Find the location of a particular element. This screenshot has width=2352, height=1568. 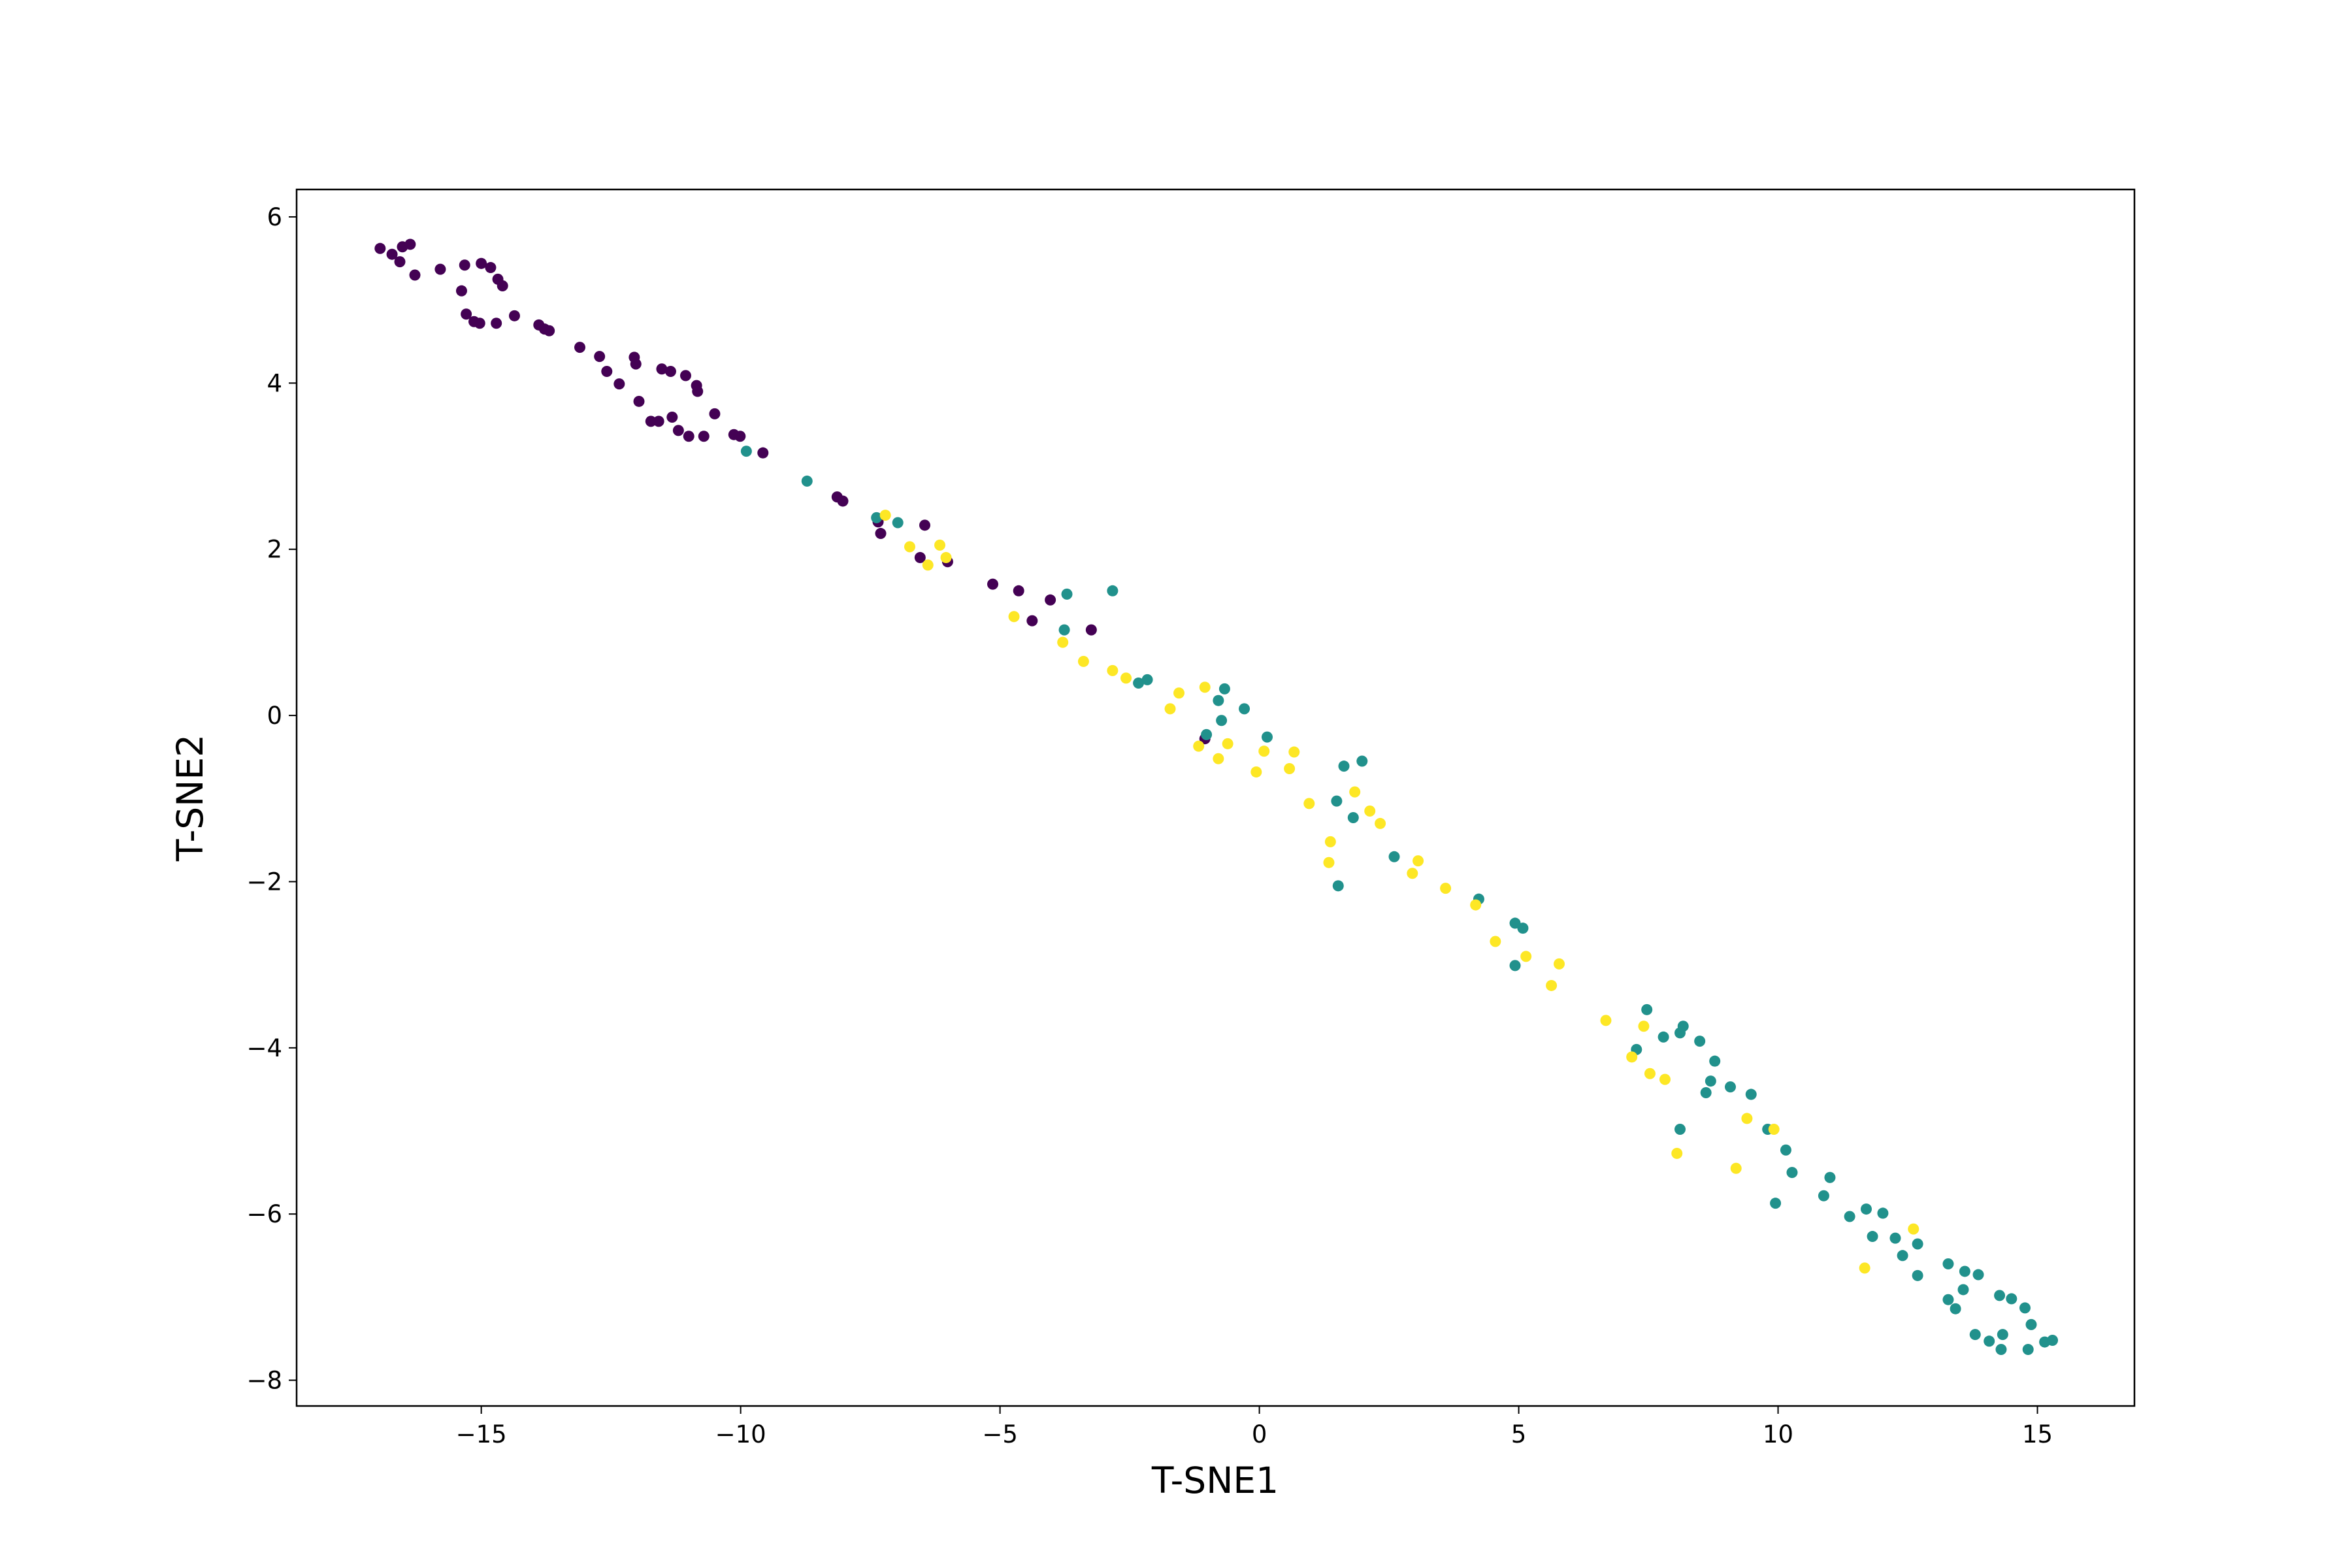

y-tick-label: −4 is located at coordinates (264, 1048).